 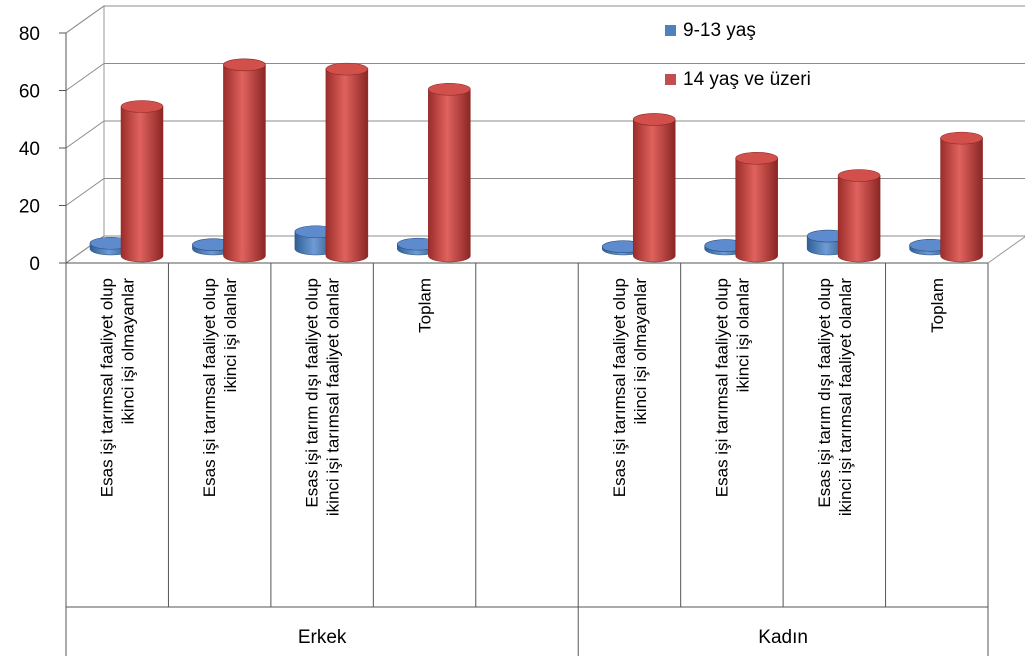 I want to click on y-tick-label: 0, so click(x=34, y=264).